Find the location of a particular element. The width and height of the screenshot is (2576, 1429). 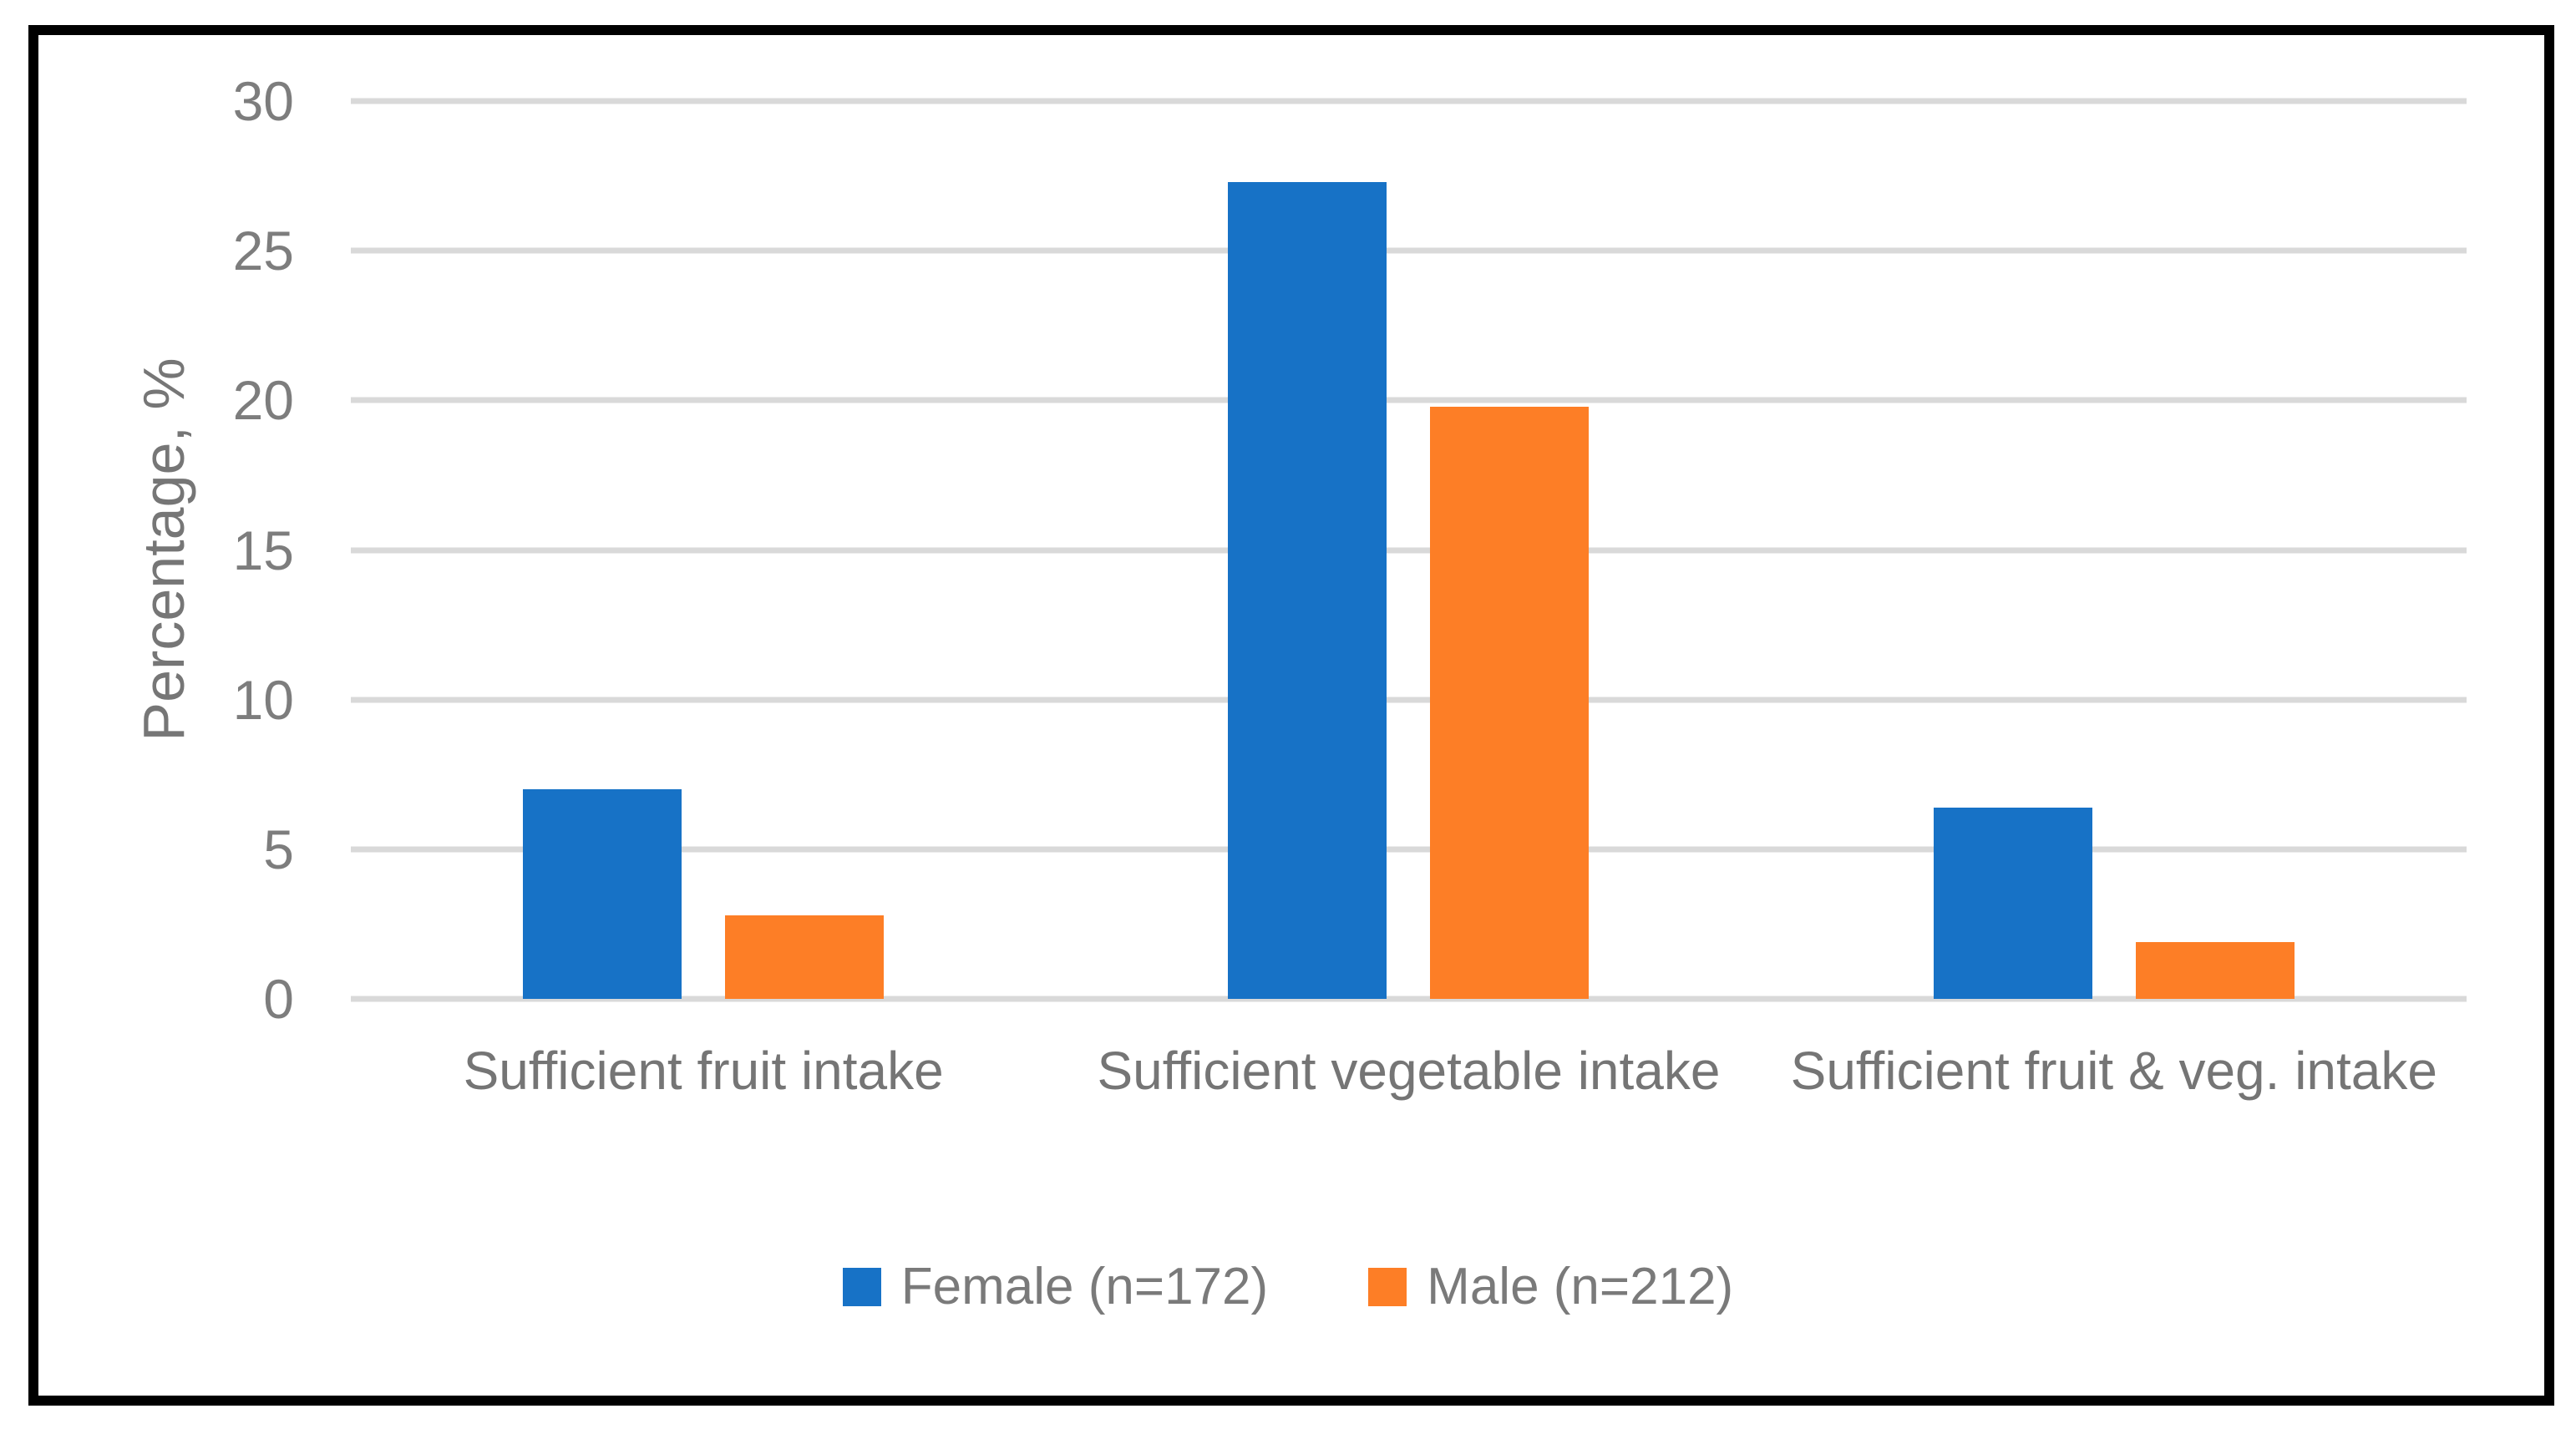

y-axis-tick-labels: 0 5 10 15 20 25 30 is located at coordinates (147, 550).